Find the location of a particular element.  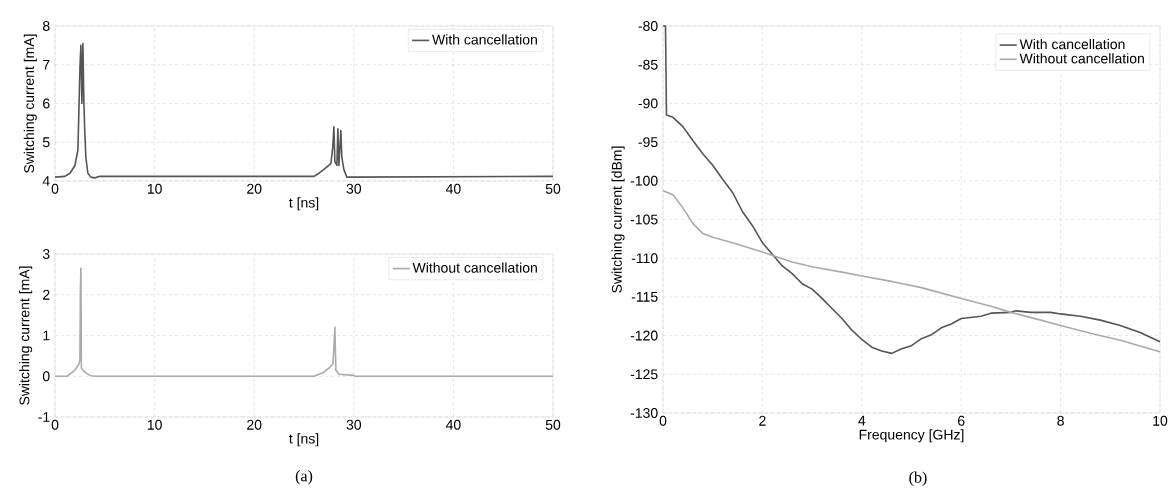

x-axis-title: Frequency [GHz] is located at coordinates (911, 436).